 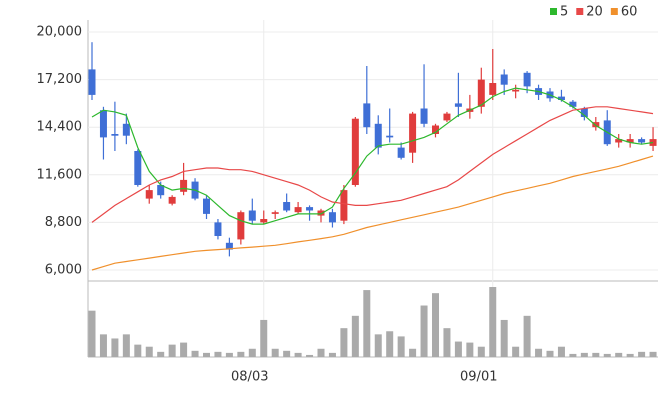 I want to click on y-tick-label: 8,800, so click(x=63, y=222).